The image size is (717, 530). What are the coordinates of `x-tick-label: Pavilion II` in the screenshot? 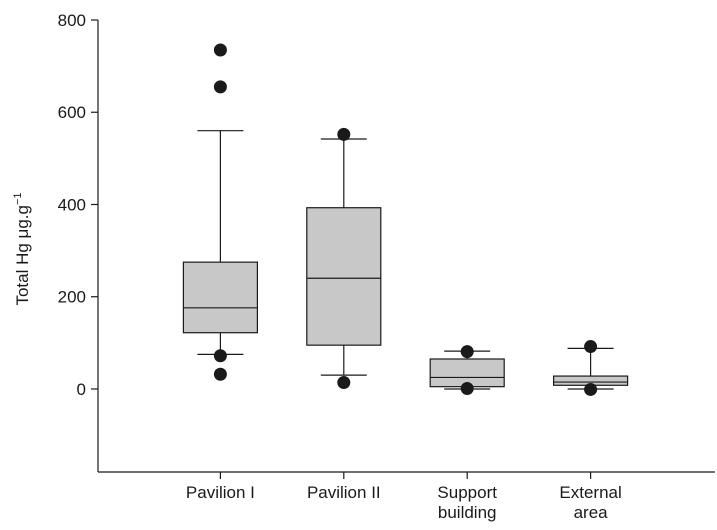 It's located at (344, 492).